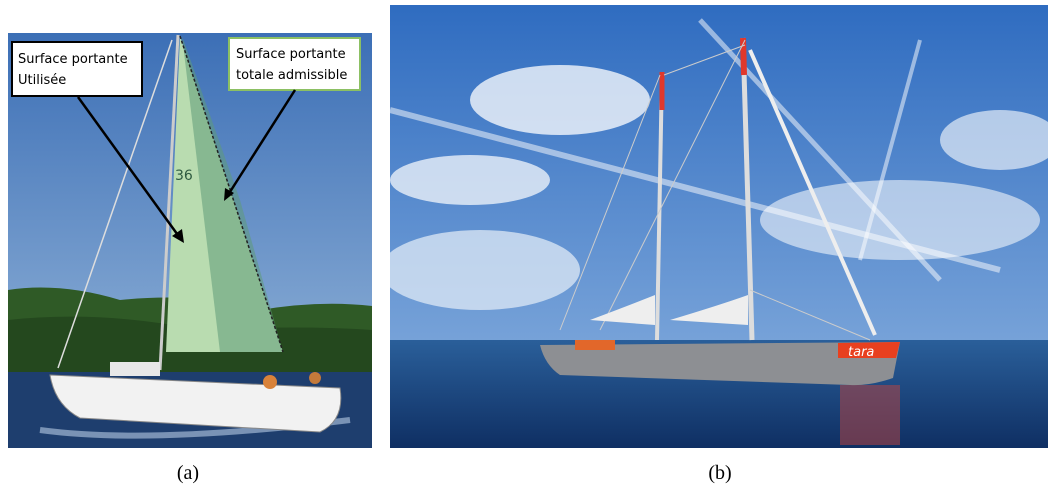  What do you see at coordinates (42, 80) in the screenshot?
I see `label-line: Utilisée` at bounding box center [42, 80].